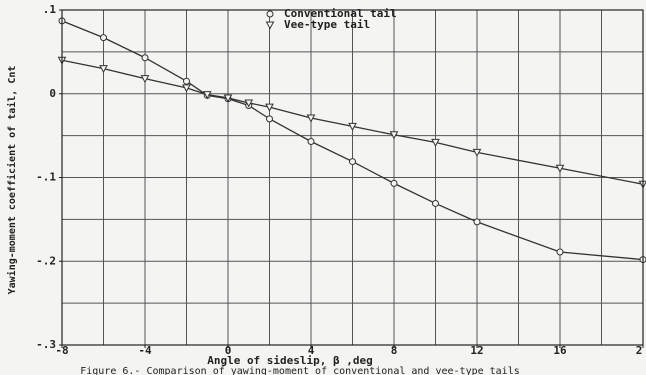 The image size is (646, 375). What do you see at coordinates (394, 350) in the screenshot?
I see `x-tick-label: 8` at bounding box center [394, 350].